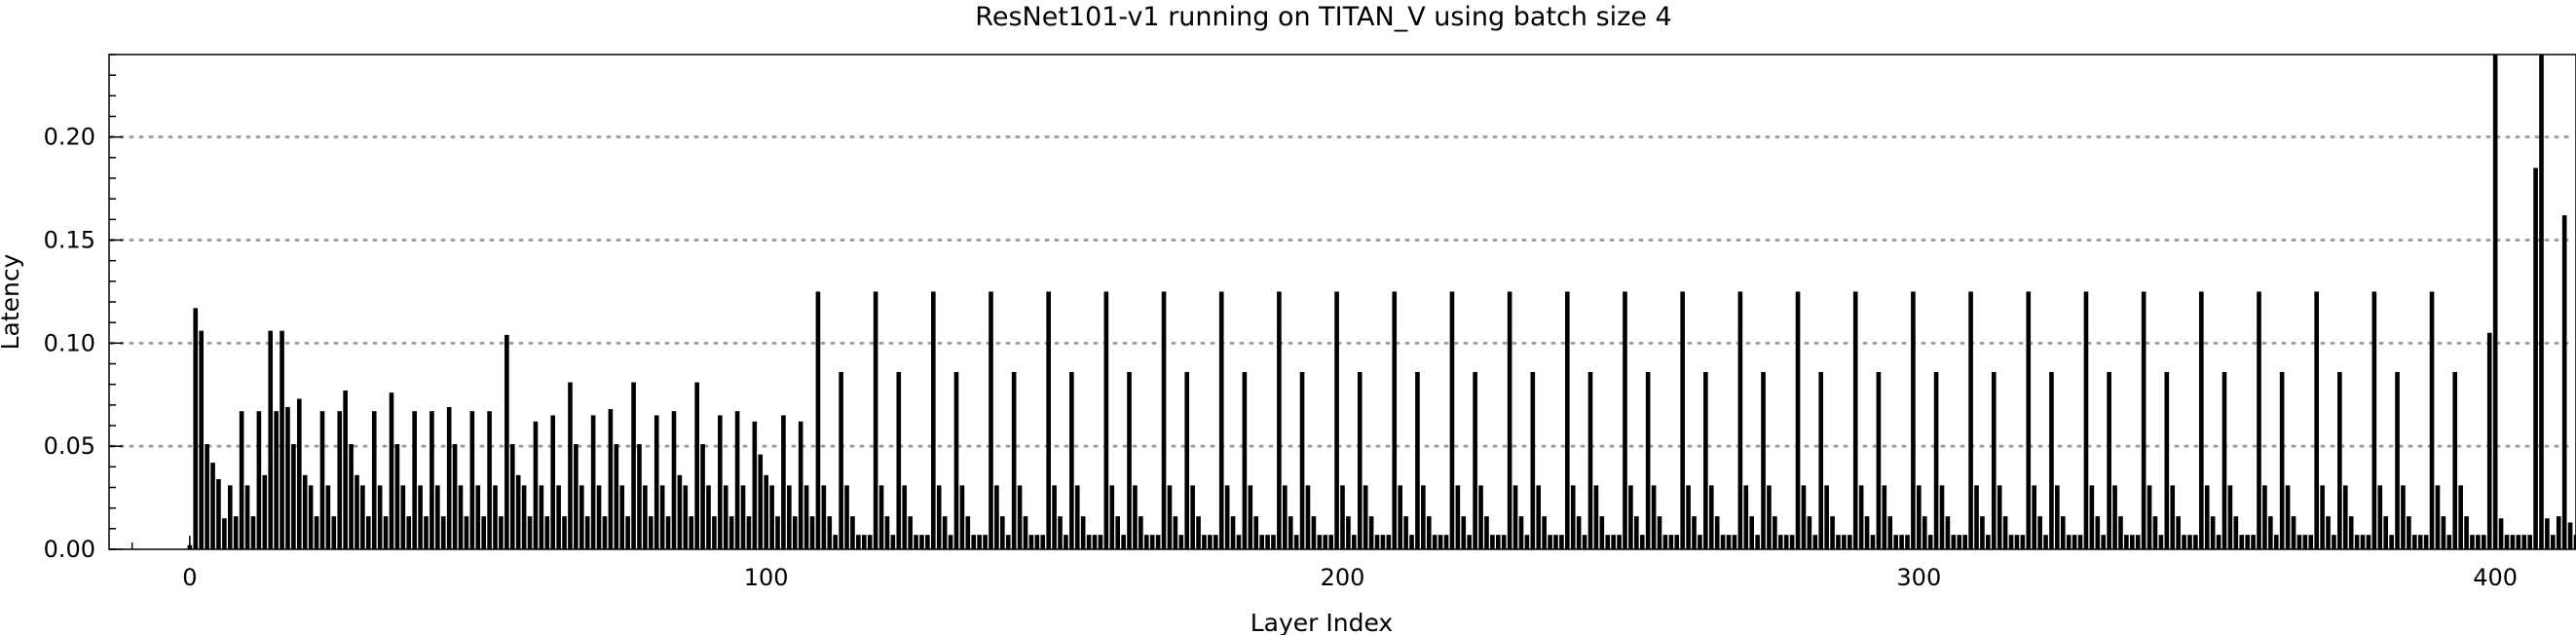  What do you see at coordinates (189, 577) in the screenshot?
I see `x-tick-label: 0` at bounding box center [189, 577].